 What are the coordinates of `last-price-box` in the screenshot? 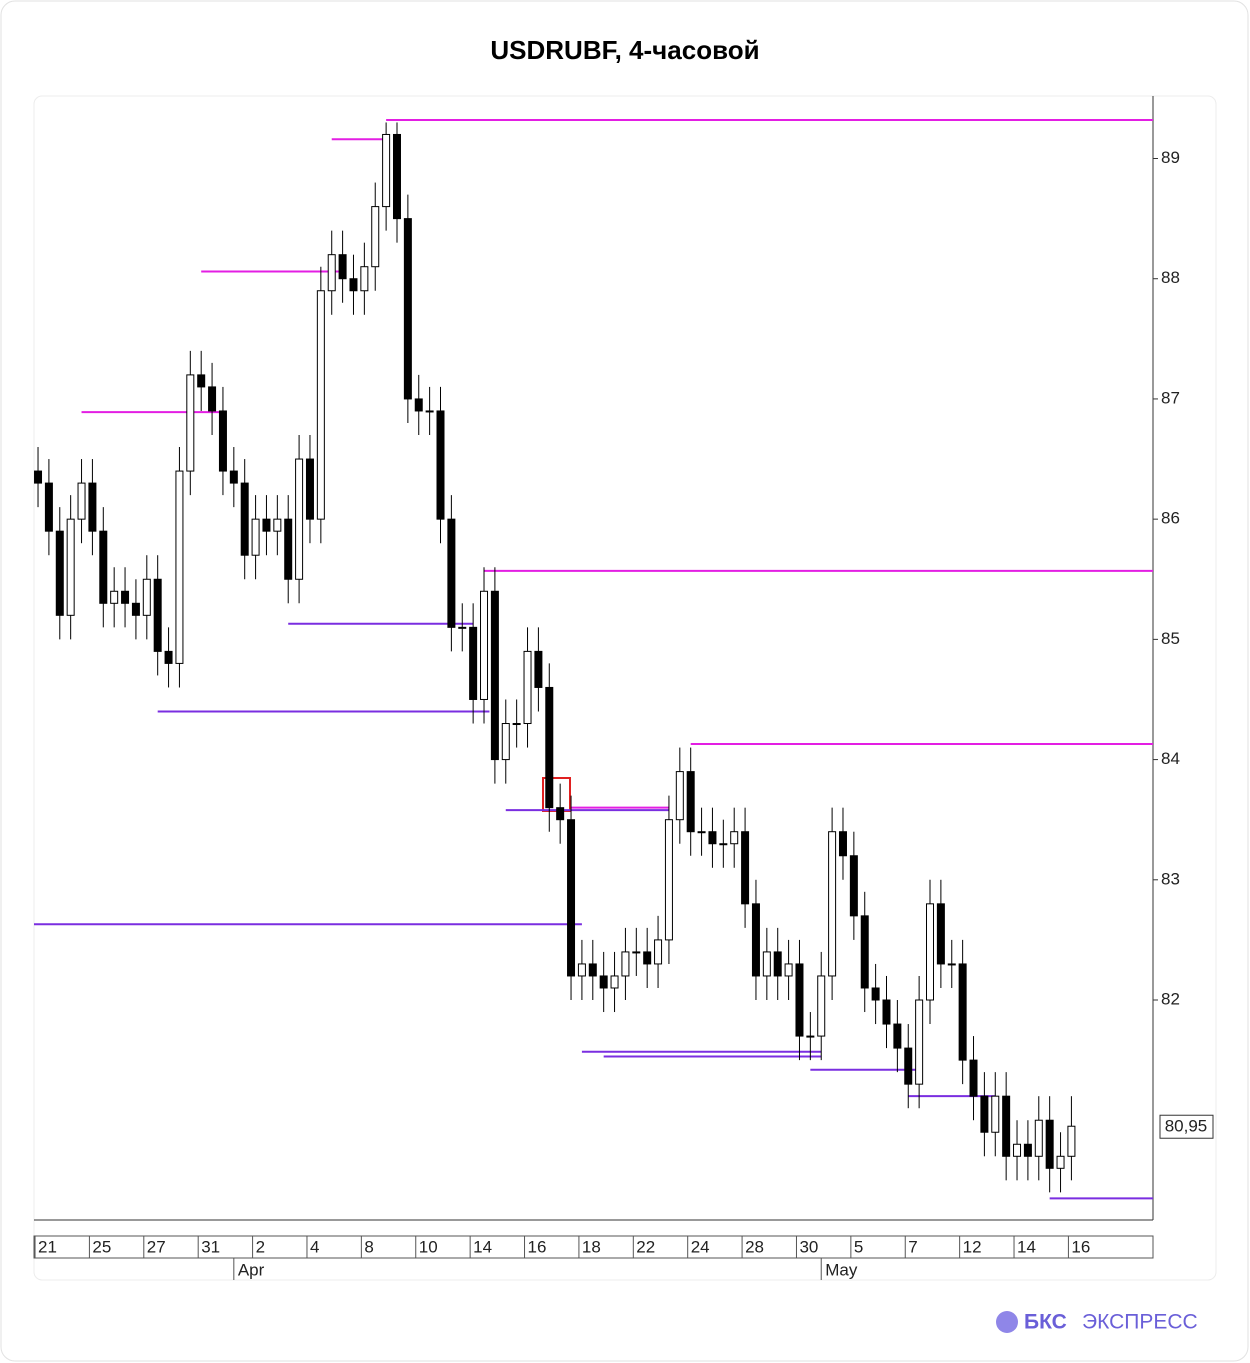 It's located at (1186, 1126).